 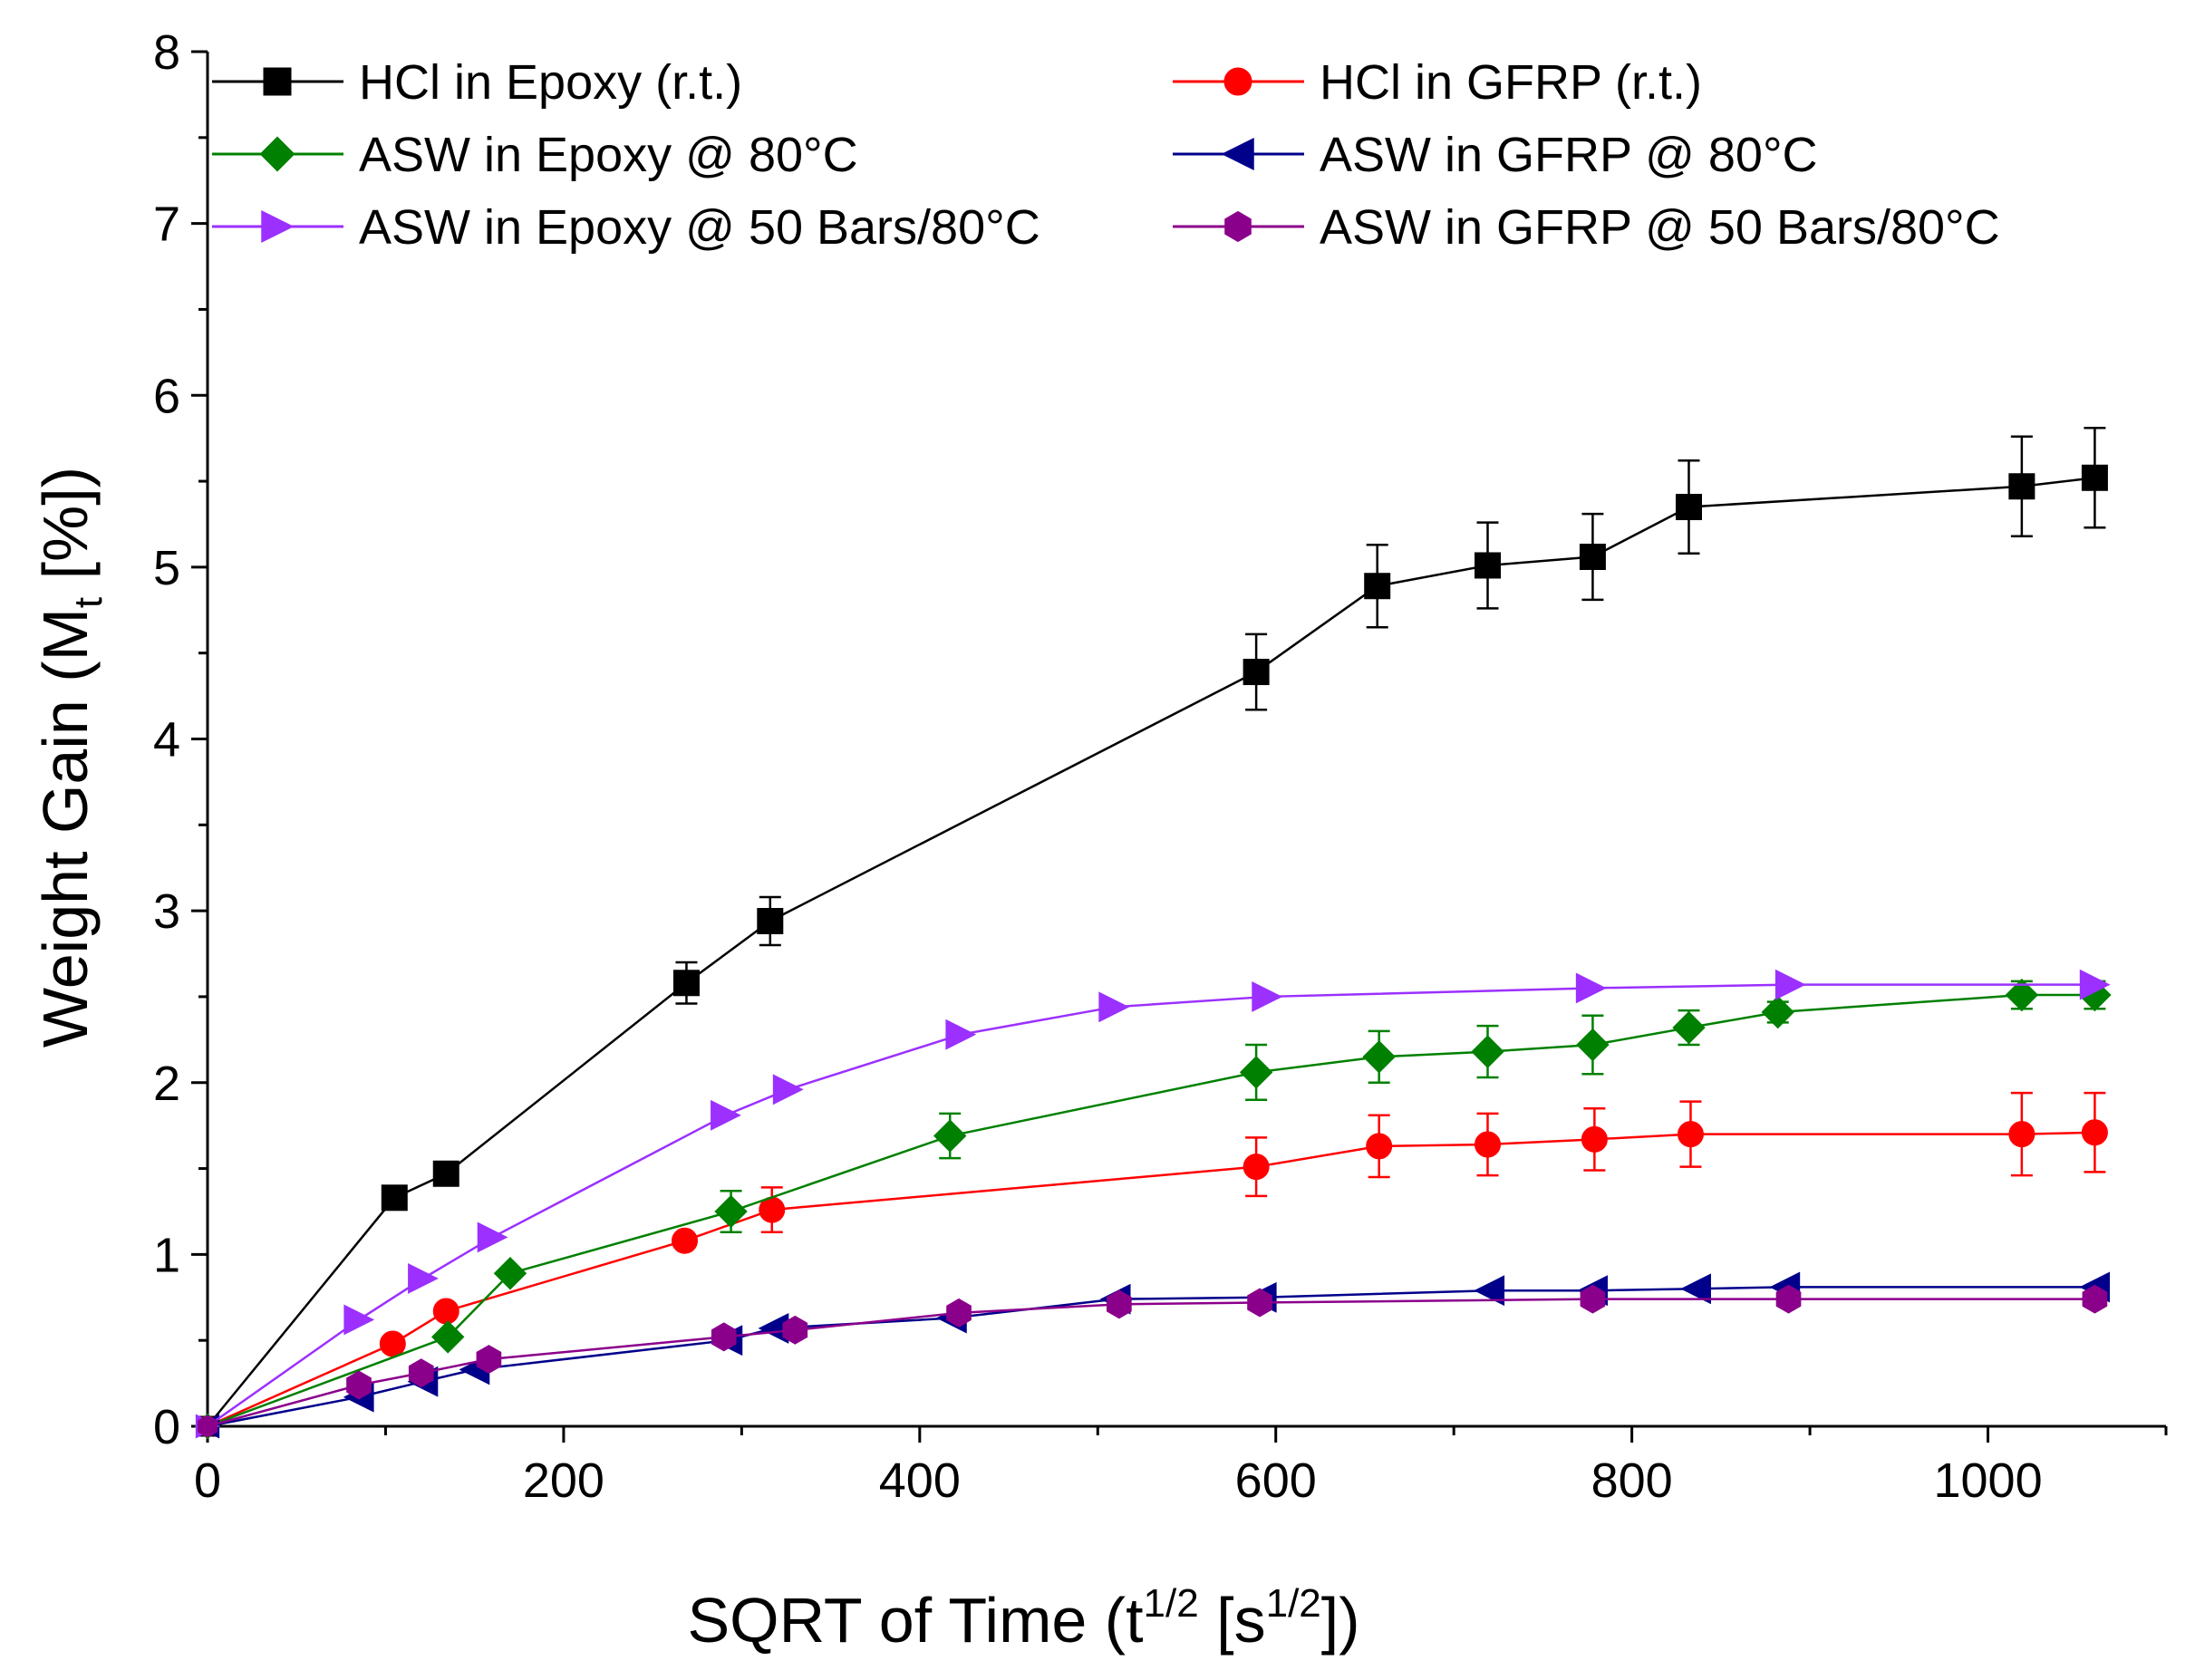 What do you see at coordinates (166, 396) in the screenshot?
I see `y-tick-label: 6` at bounding box center [166, 396].